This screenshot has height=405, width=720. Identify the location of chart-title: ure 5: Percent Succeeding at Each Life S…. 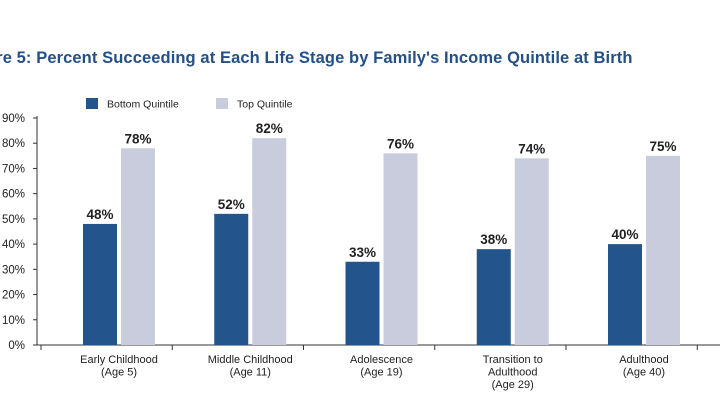
(316, 58).